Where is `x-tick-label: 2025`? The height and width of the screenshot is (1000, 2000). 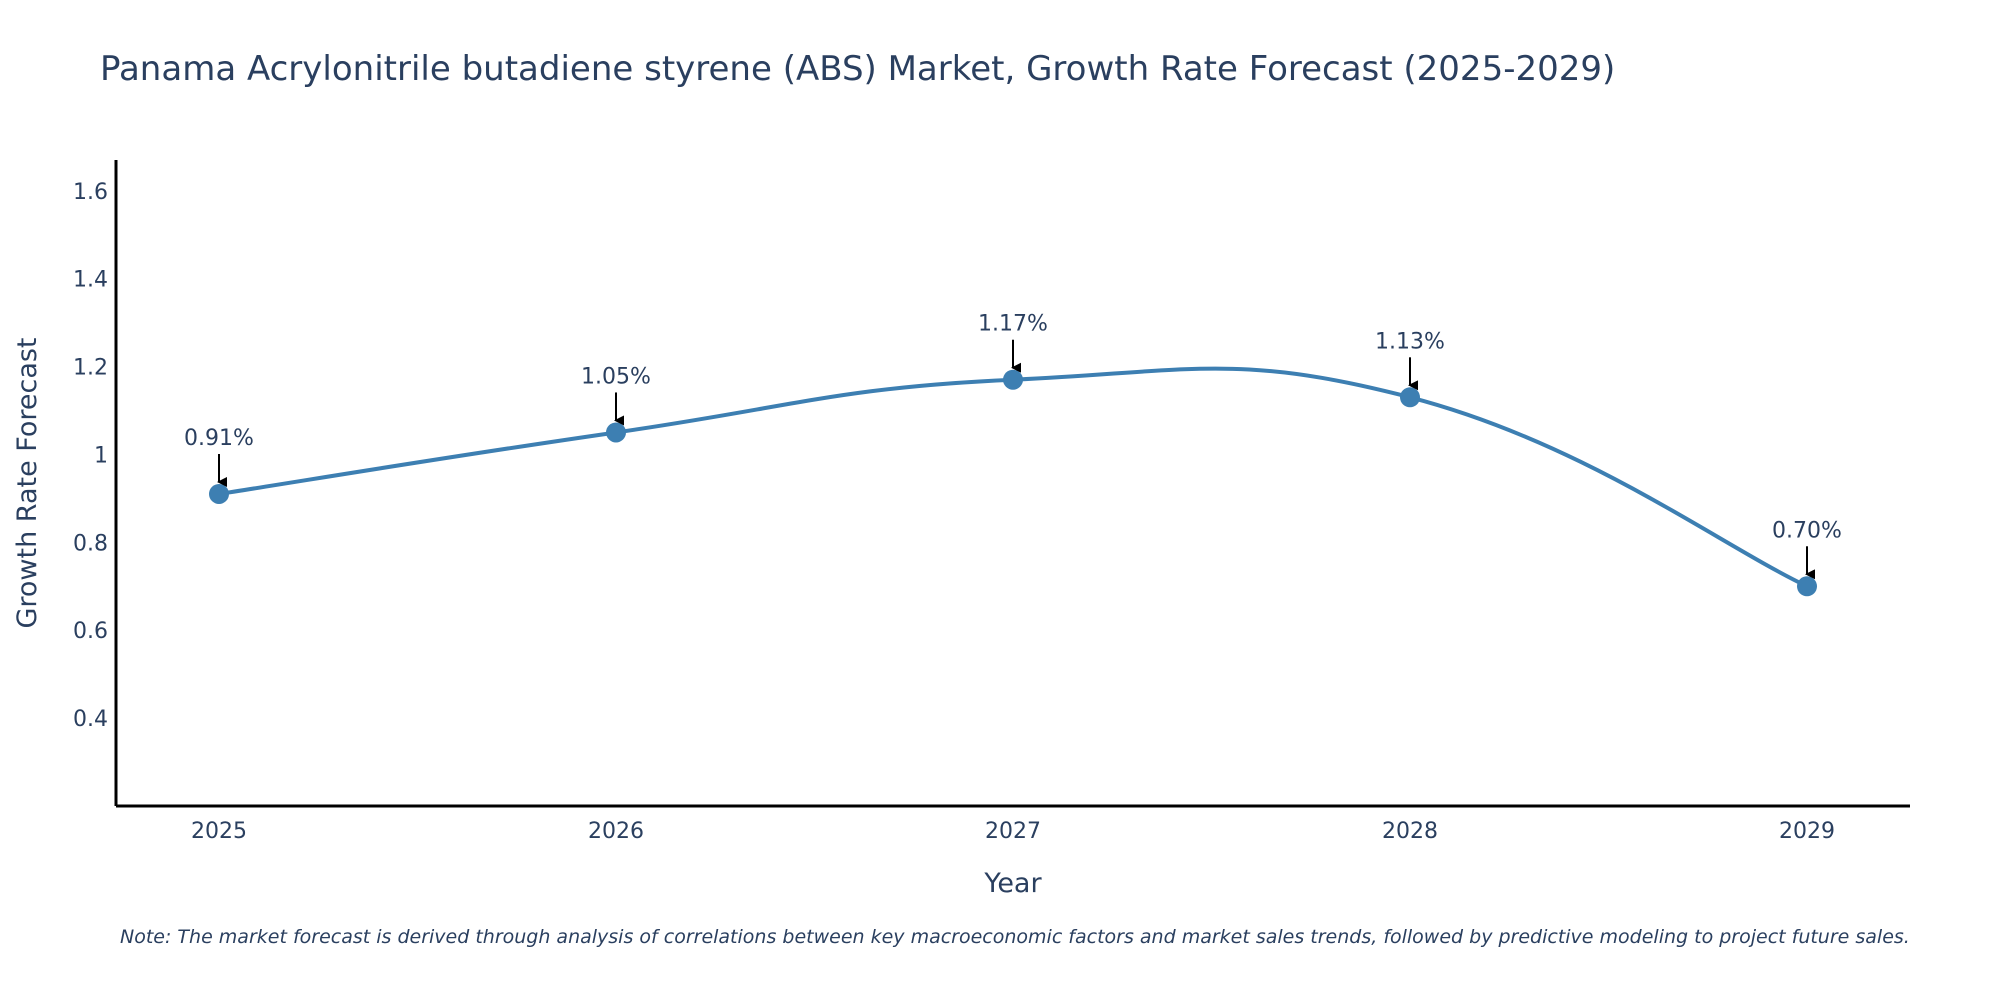
x-tick-label: 2025 is located at coordinates (219, 831).